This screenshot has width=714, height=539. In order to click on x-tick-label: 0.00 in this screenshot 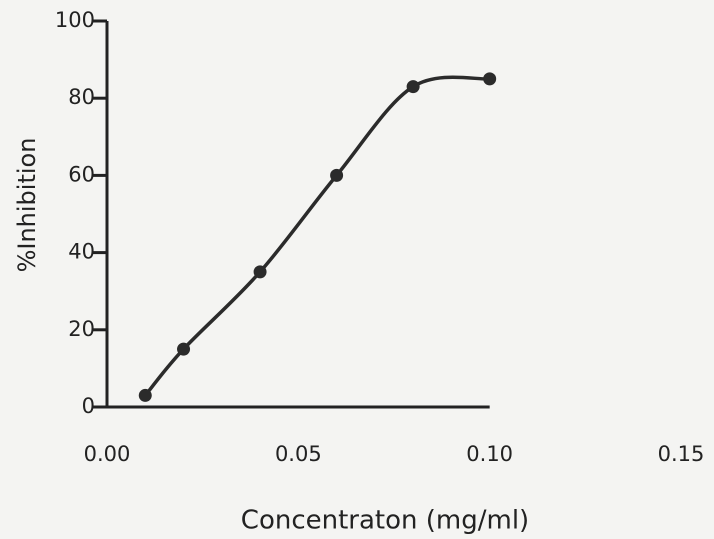, I will do `click(107, 454)`.